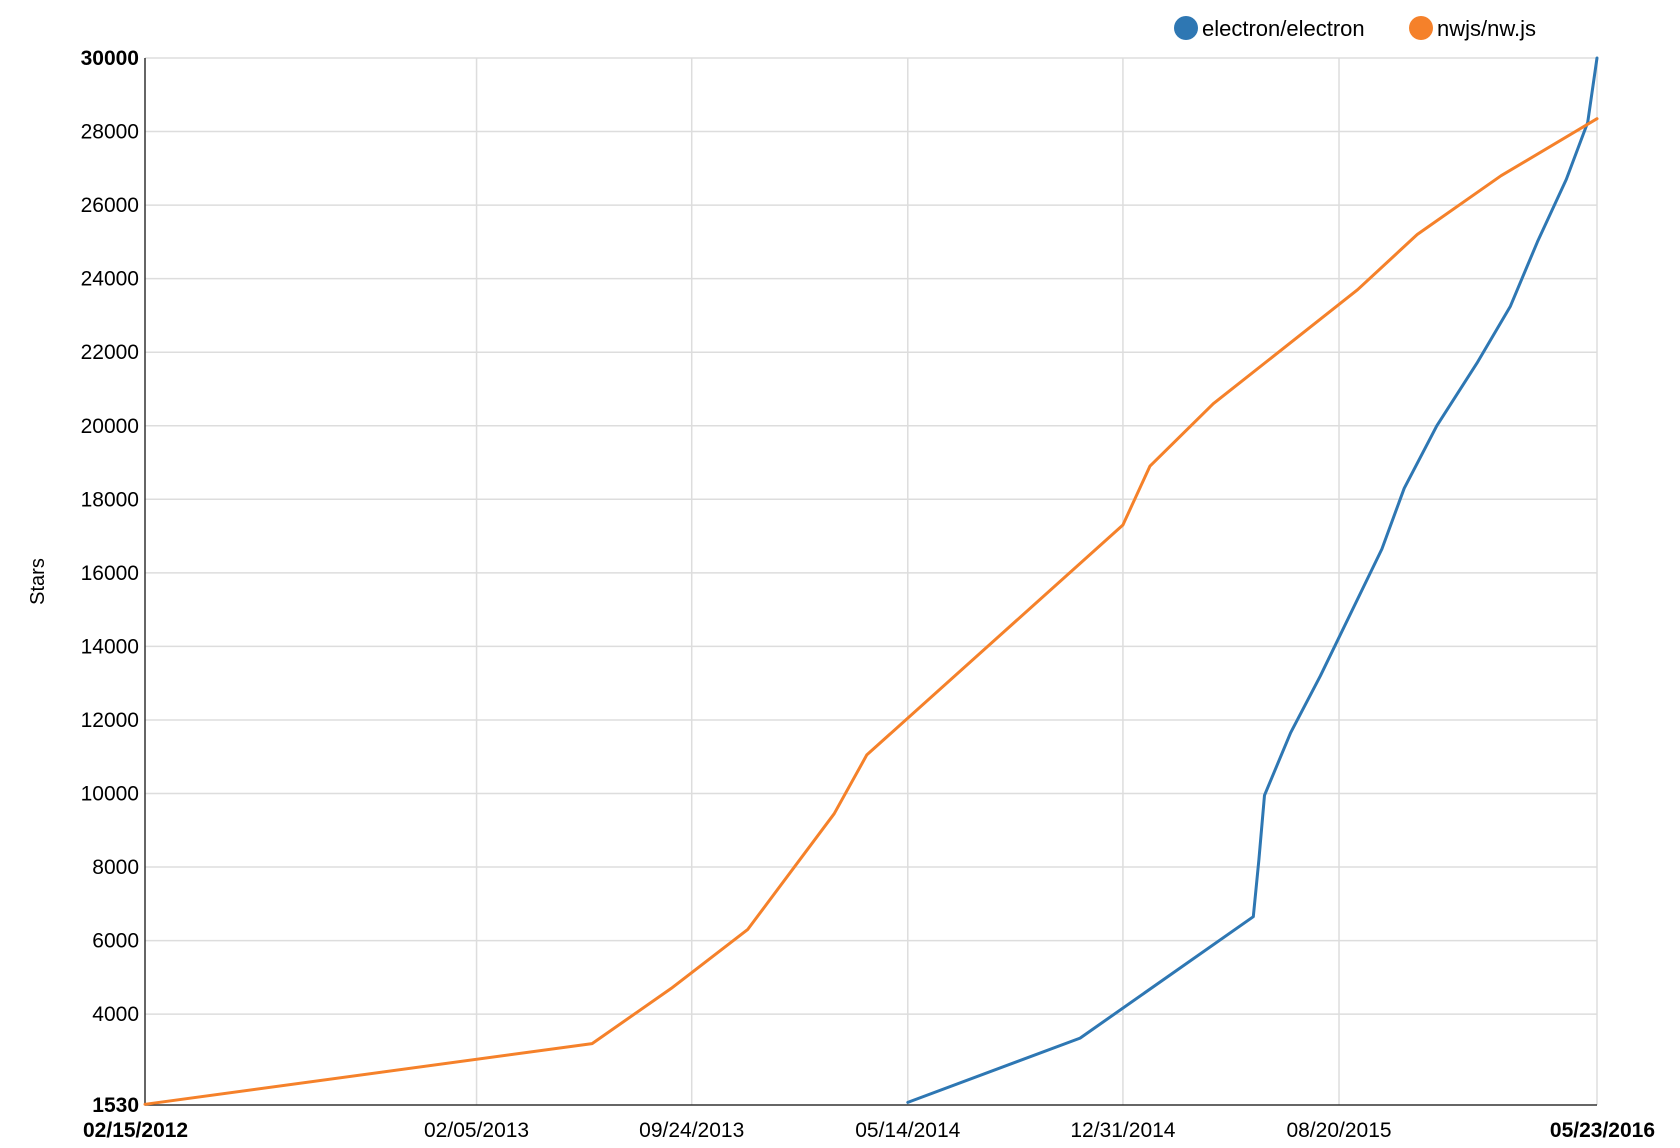  Describe the element at coordinates (38, 581) in the screenshot. I see `y-axis-label: Stars` at that location.